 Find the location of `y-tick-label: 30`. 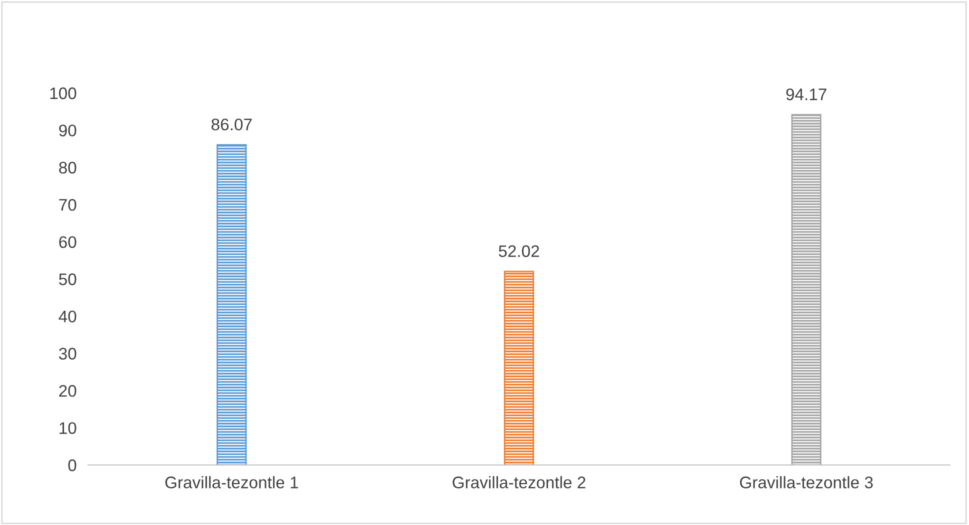

y-tick-label: 30 is located at coordinates (67, 354).